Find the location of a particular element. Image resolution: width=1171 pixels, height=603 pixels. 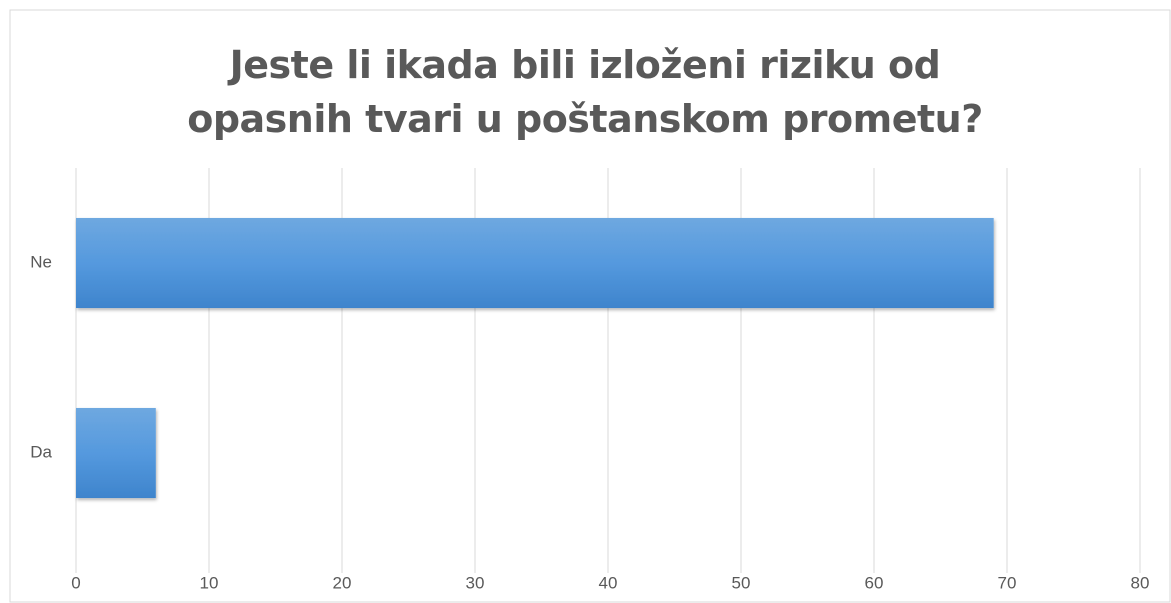

x-tick-label: 70 is located at coordinates (1007, 582).